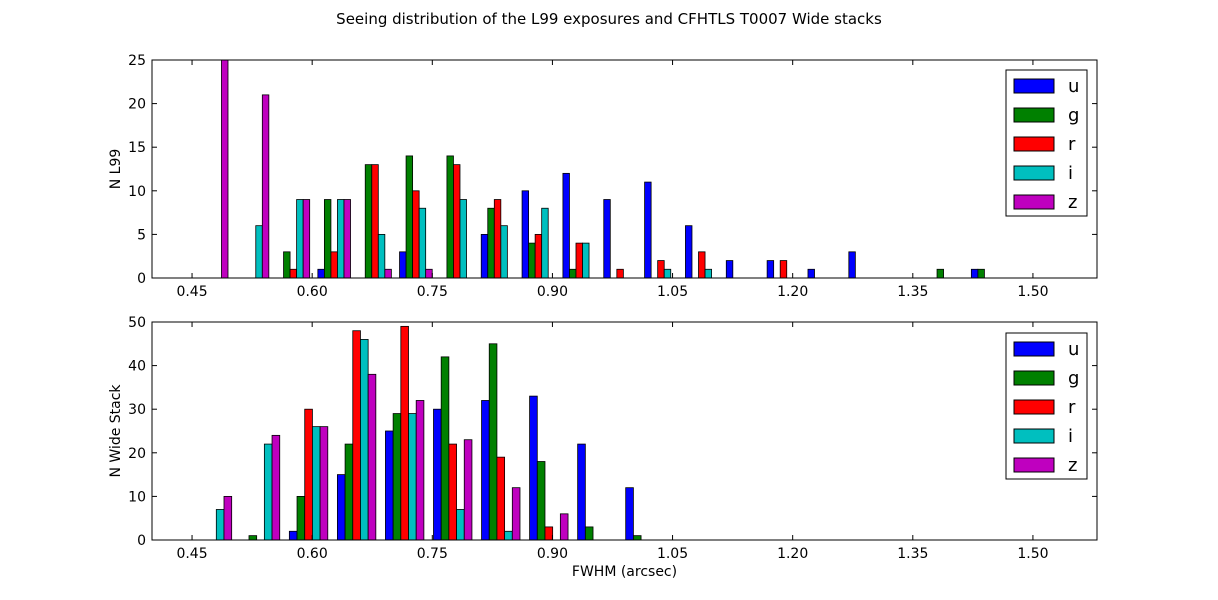 The width and height of the screenshot is (1218, 600). Describe the element at coordinates (137, 61) in the screenshot. I see `y-tick-label: 25` at that location.